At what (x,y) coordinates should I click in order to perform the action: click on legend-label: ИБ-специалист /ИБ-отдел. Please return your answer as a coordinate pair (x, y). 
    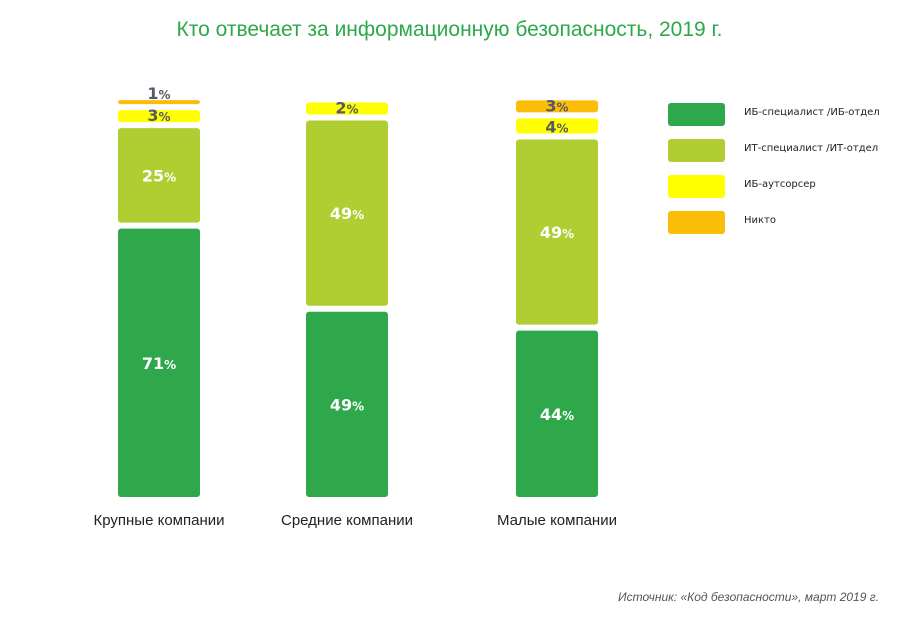
    Looking at the image, I should click on (812, 112).